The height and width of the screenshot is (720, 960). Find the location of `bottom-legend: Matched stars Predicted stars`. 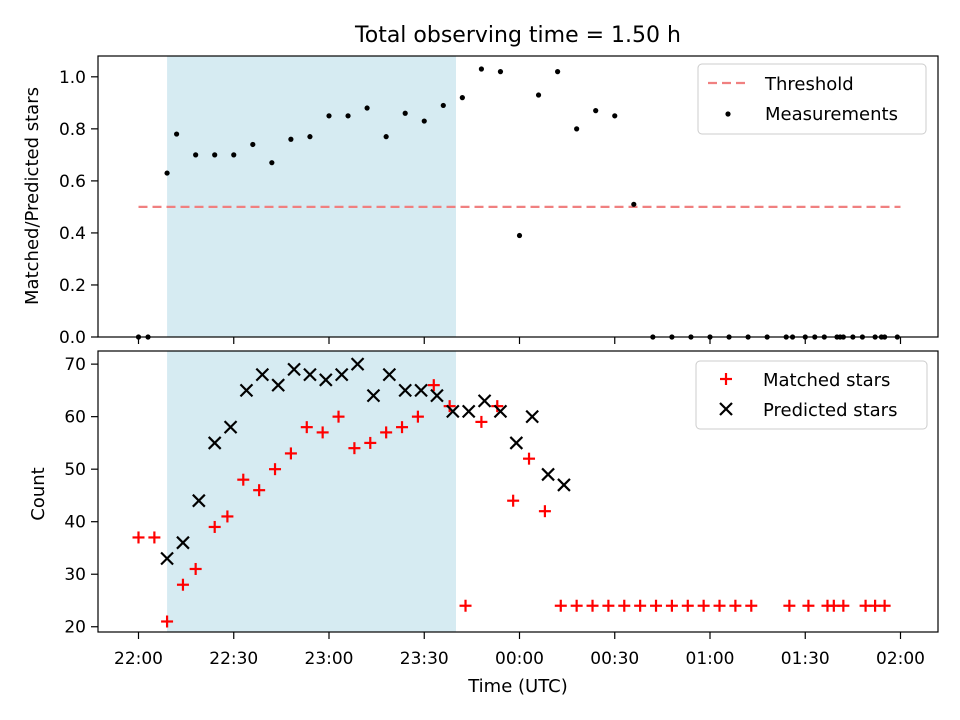

bottom-legend: Matched stars Predicted stars is located at coordinates (811, 395).